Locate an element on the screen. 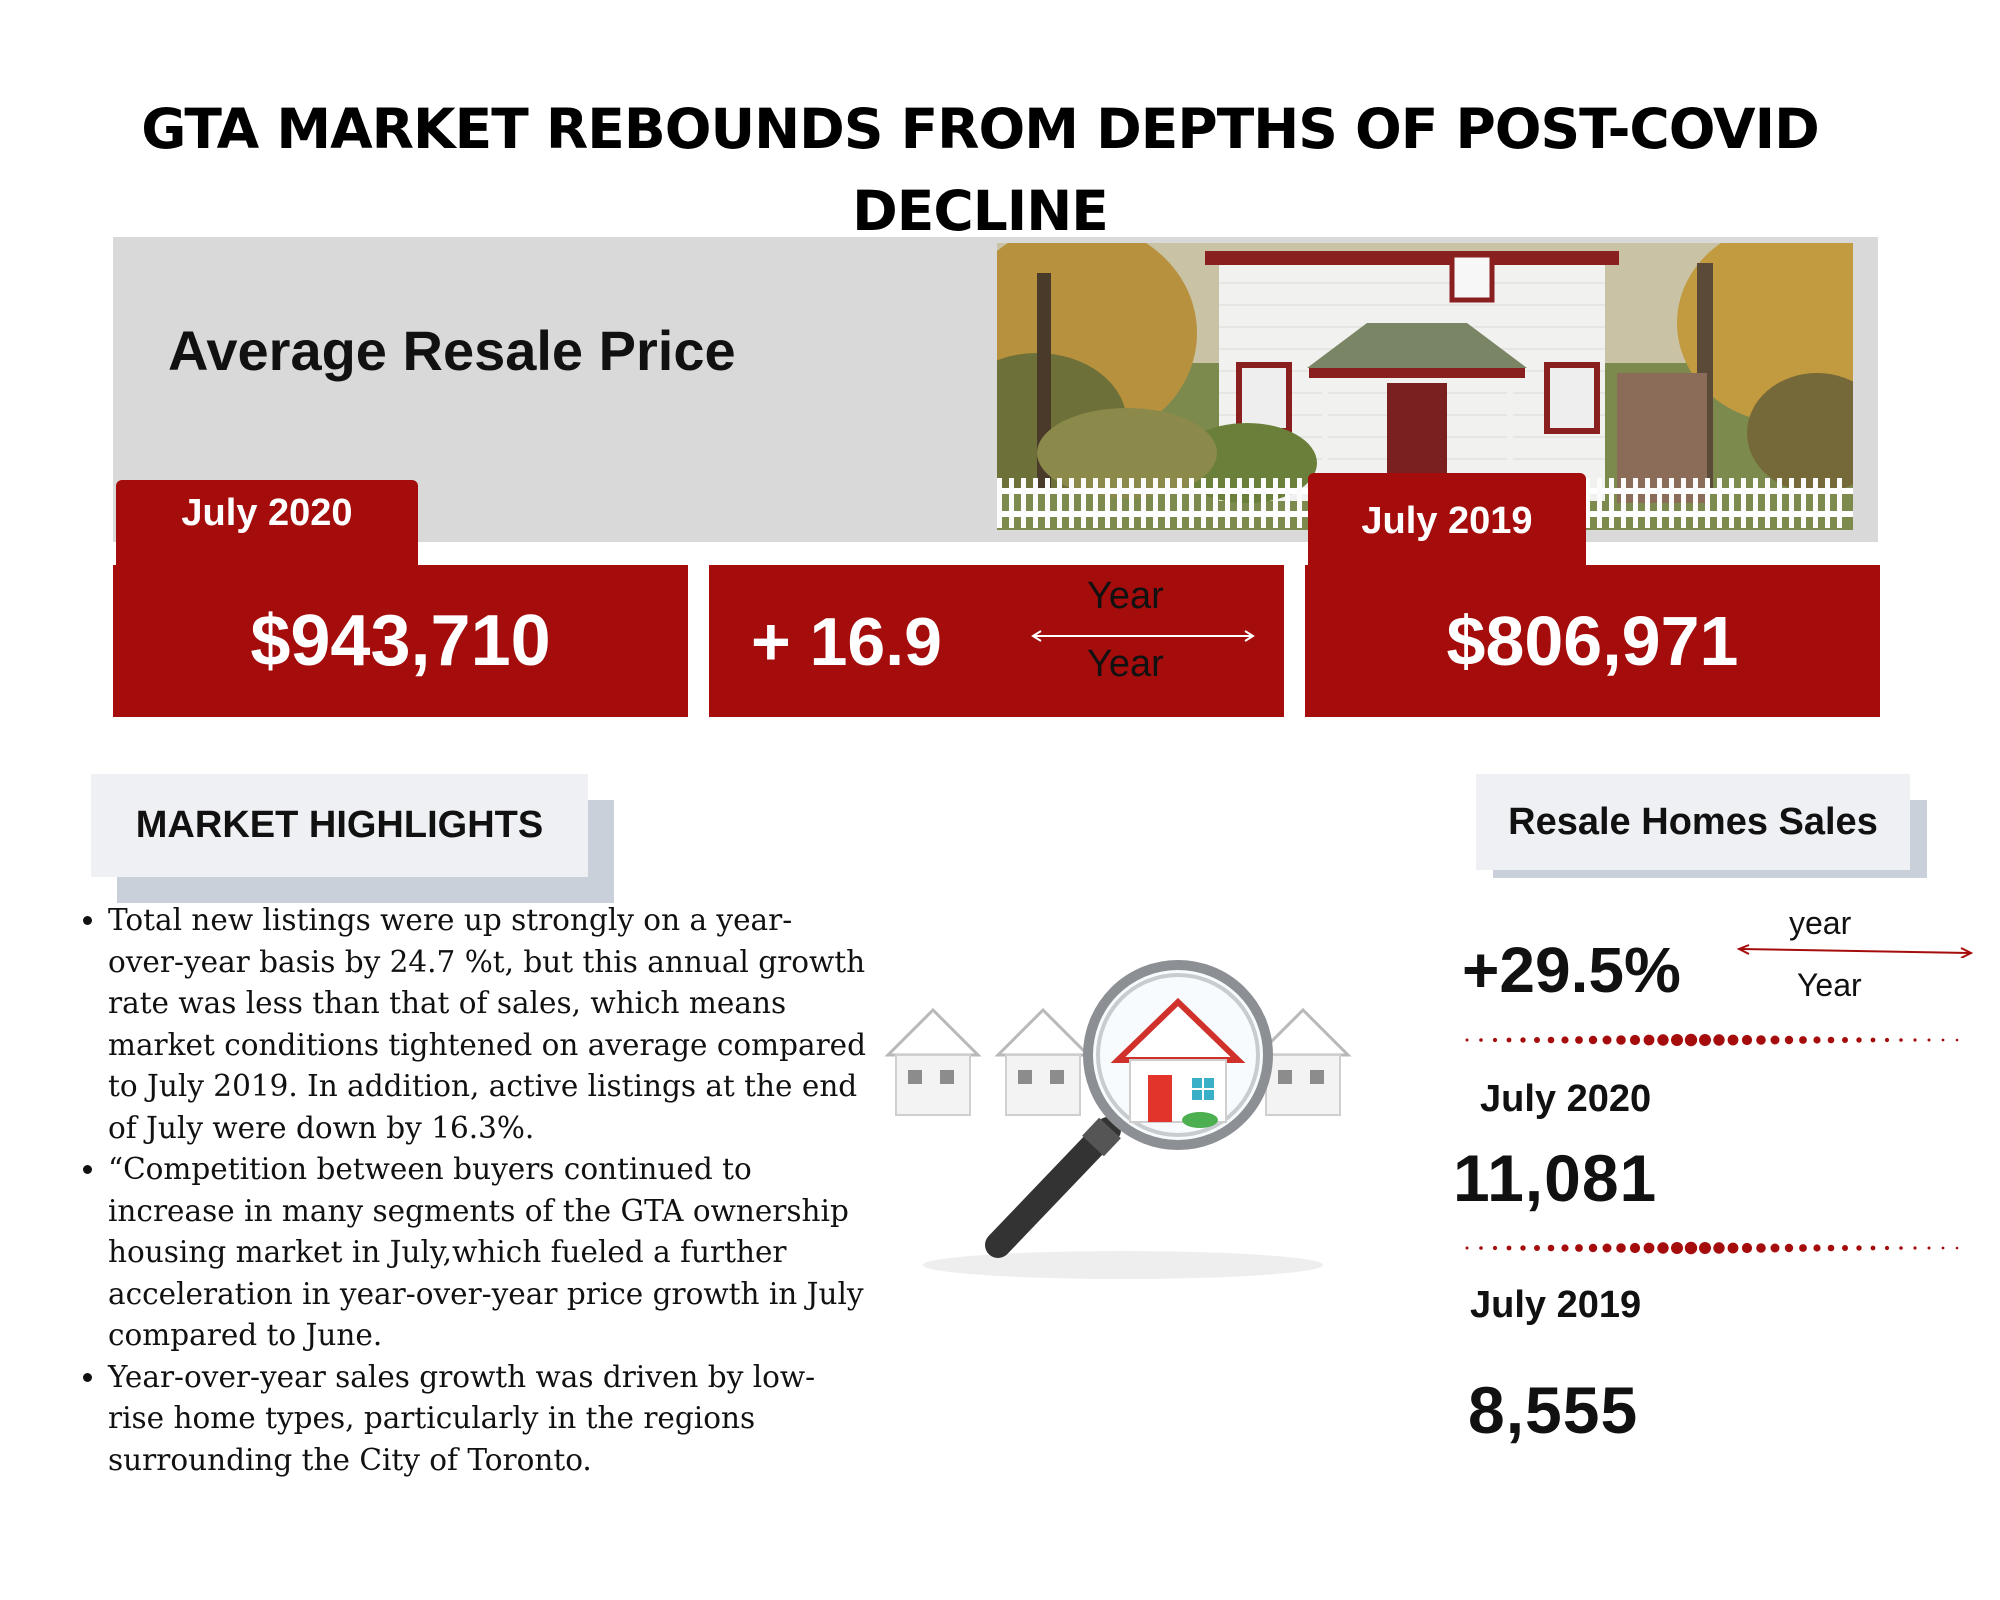 Image resolution: width=2000 pixels, height=1600 pixels. price-change-label-bottom: Year is located at coordinates (1125, 664).